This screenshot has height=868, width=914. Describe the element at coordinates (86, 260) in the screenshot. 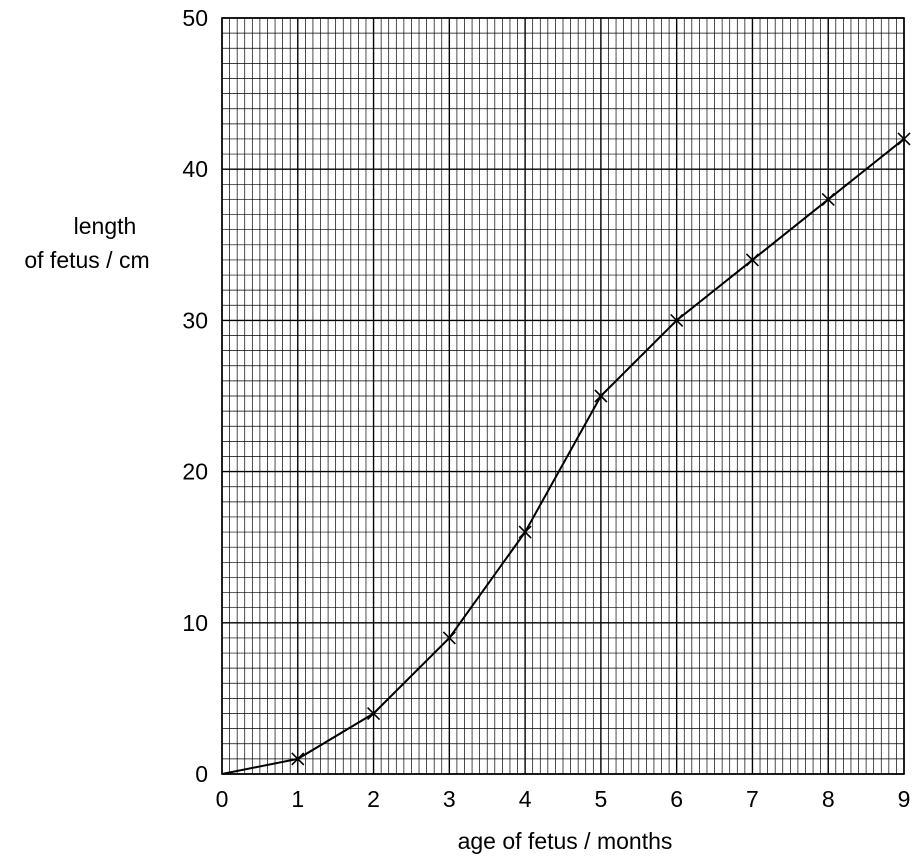

I see `y-axis-title-line2: of fetus / cm` at that location.